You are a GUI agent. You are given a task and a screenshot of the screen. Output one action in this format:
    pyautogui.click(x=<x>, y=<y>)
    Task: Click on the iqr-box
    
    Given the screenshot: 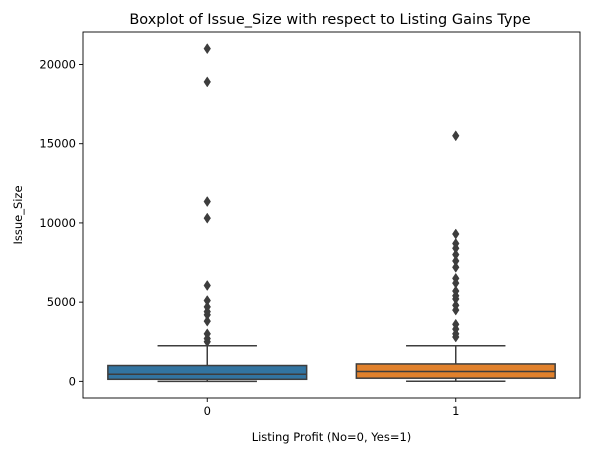 What is the action you would take?
    pyautogui.click(x=207, y=372)
    